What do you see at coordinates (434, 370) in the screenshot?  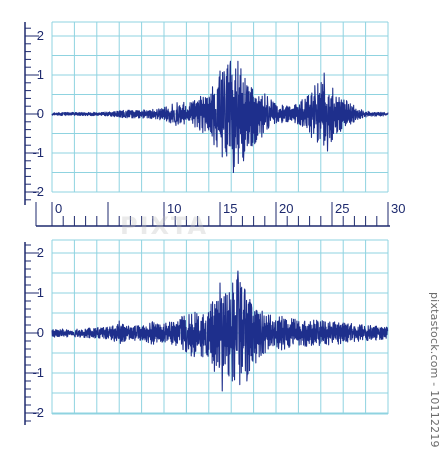 I see `side-watermark: pixtastock.com - 10112219` at bounding box center [434, 370].